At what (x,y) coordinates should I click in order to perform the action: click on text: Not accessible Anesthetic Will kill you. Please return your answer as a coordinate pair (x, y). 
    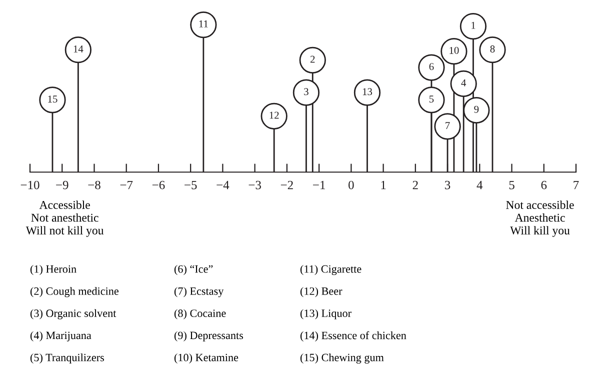
    Looking at the image, I should click on (540, 218).